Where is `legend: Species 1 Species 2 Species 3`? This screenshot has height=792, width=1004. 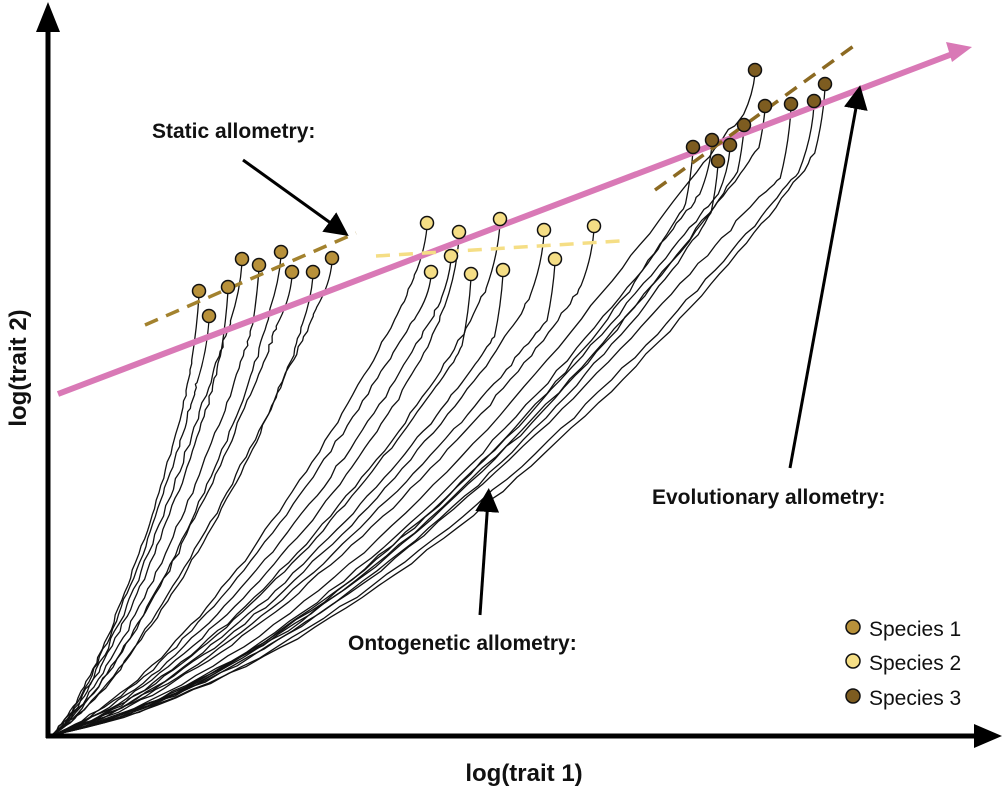 legend: Species 1 Species 2 Species 3 is located at coordinates (903, 664).